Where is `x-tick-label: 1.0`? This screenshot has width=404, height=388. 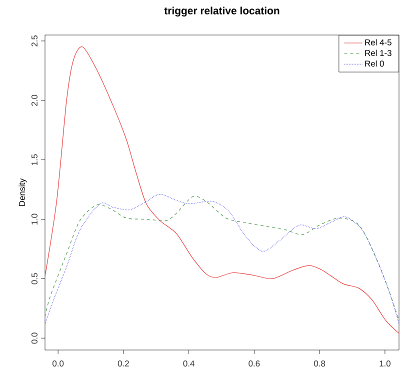 x-tick-label: 1.0 is located at coordinates (385, 363).